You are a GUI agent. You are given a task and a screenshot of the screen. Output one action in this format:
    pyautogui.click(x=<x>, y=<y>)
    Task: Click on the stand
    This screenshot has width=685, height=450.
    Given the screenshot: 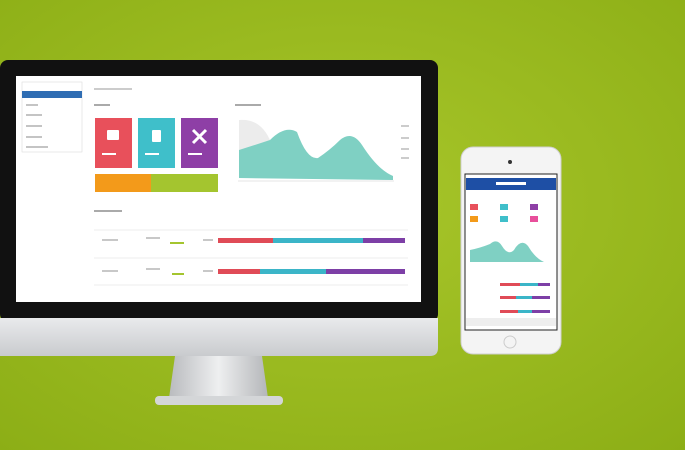 What is the action you would take?
    pyautogui.click(x=218, y=377)
    